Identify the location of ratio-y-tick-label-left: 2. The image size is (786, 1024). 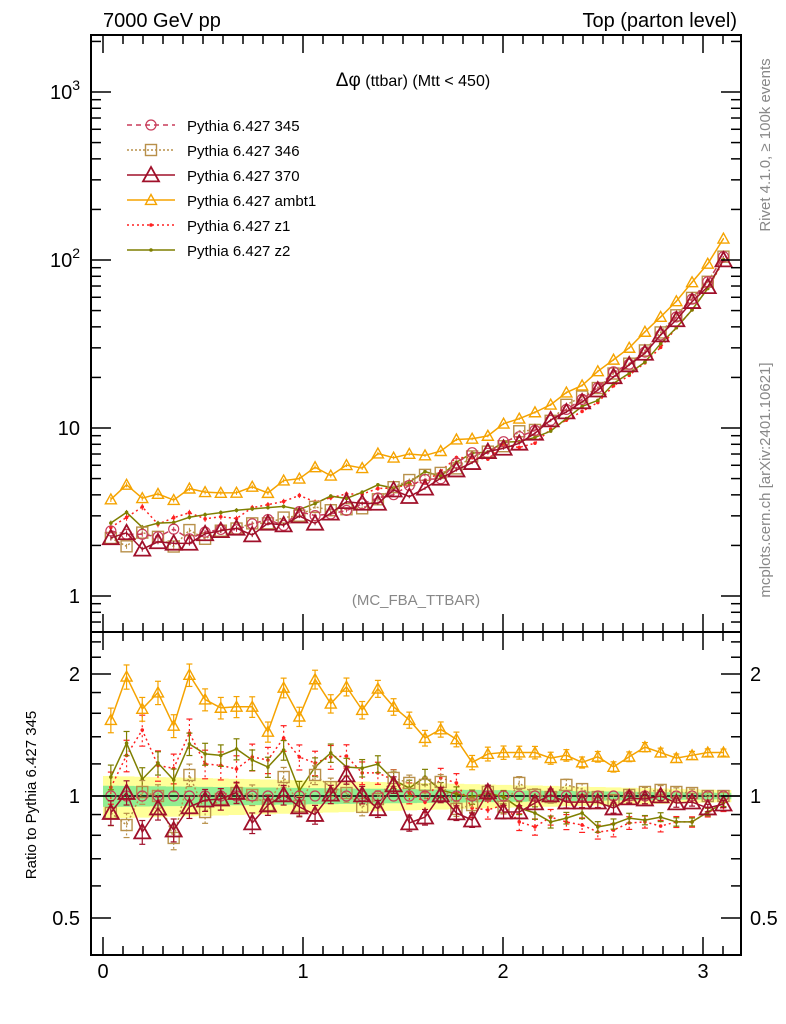
(74, 675).